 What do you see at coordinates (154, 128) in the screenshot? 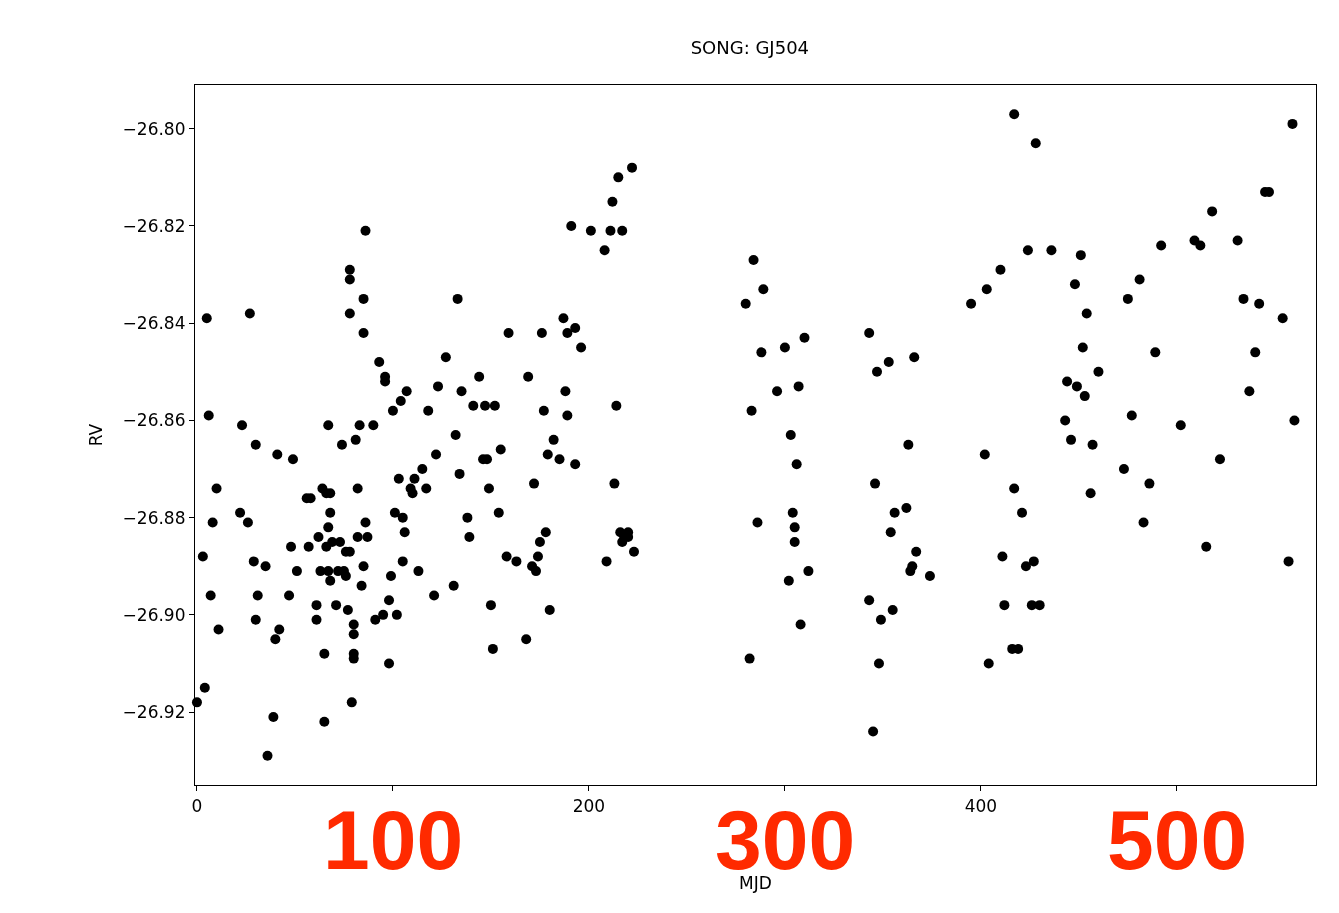
I see `y-tick-label: −26.80` at bounding box center [154, 128].